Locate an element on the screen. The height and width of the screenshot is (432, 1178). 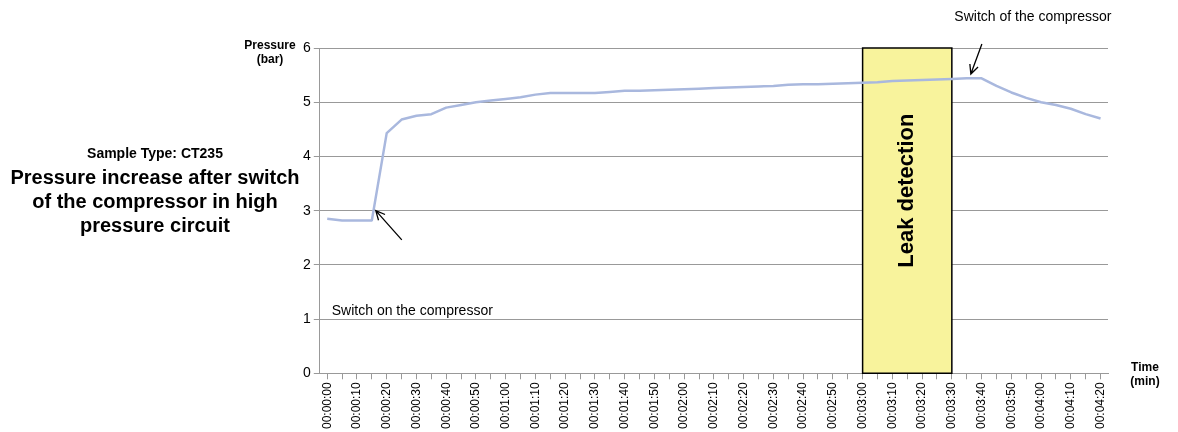
x-tick-label: 00:03:00 is located at coordinates (861, 405).